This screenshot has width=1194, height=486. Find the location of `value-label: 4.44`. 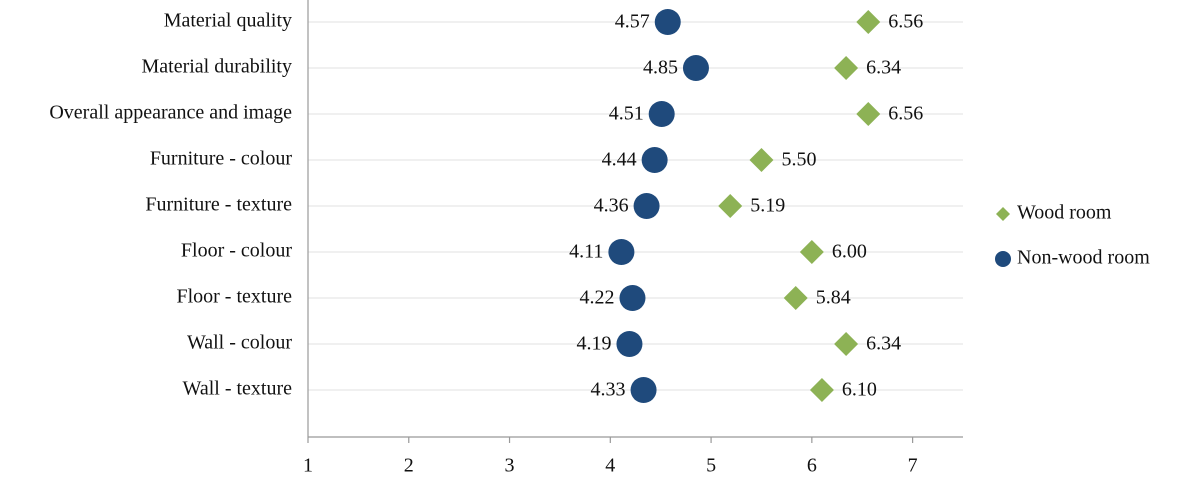

value-label: 4.44 is located at coordinates (619, 160).